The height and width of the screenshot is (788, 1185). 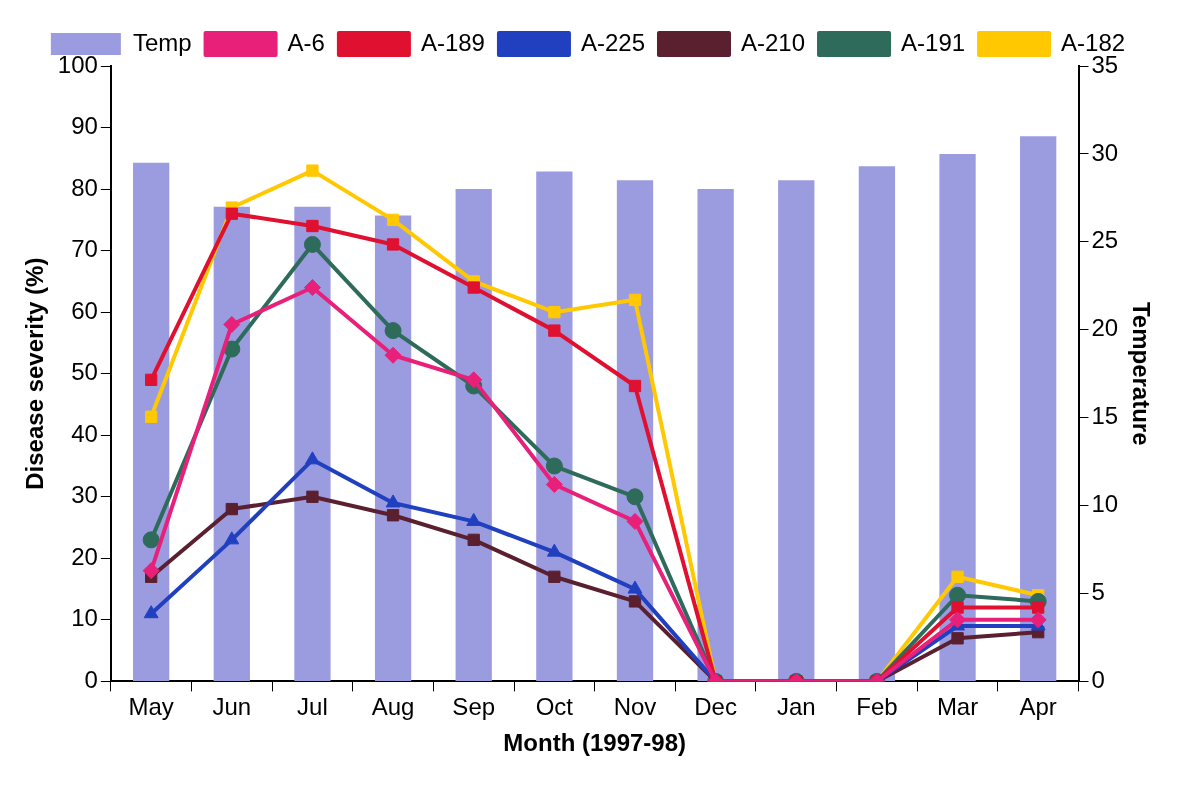 I want to click on x-tick-label: Mar, so click(x=957, y=707).